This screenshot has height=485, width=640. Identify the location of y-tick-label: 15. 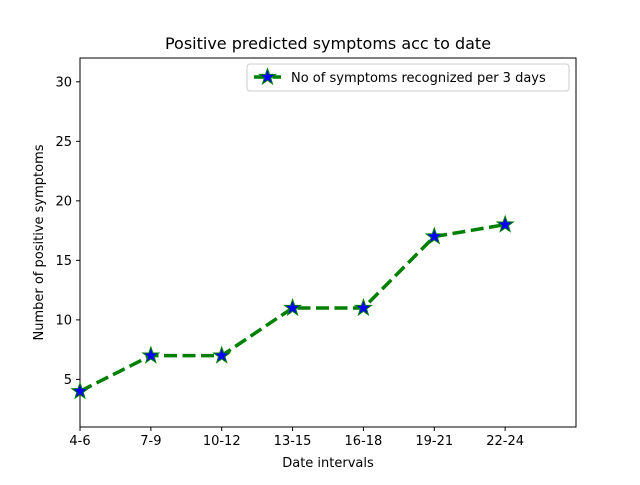
(63, 261).